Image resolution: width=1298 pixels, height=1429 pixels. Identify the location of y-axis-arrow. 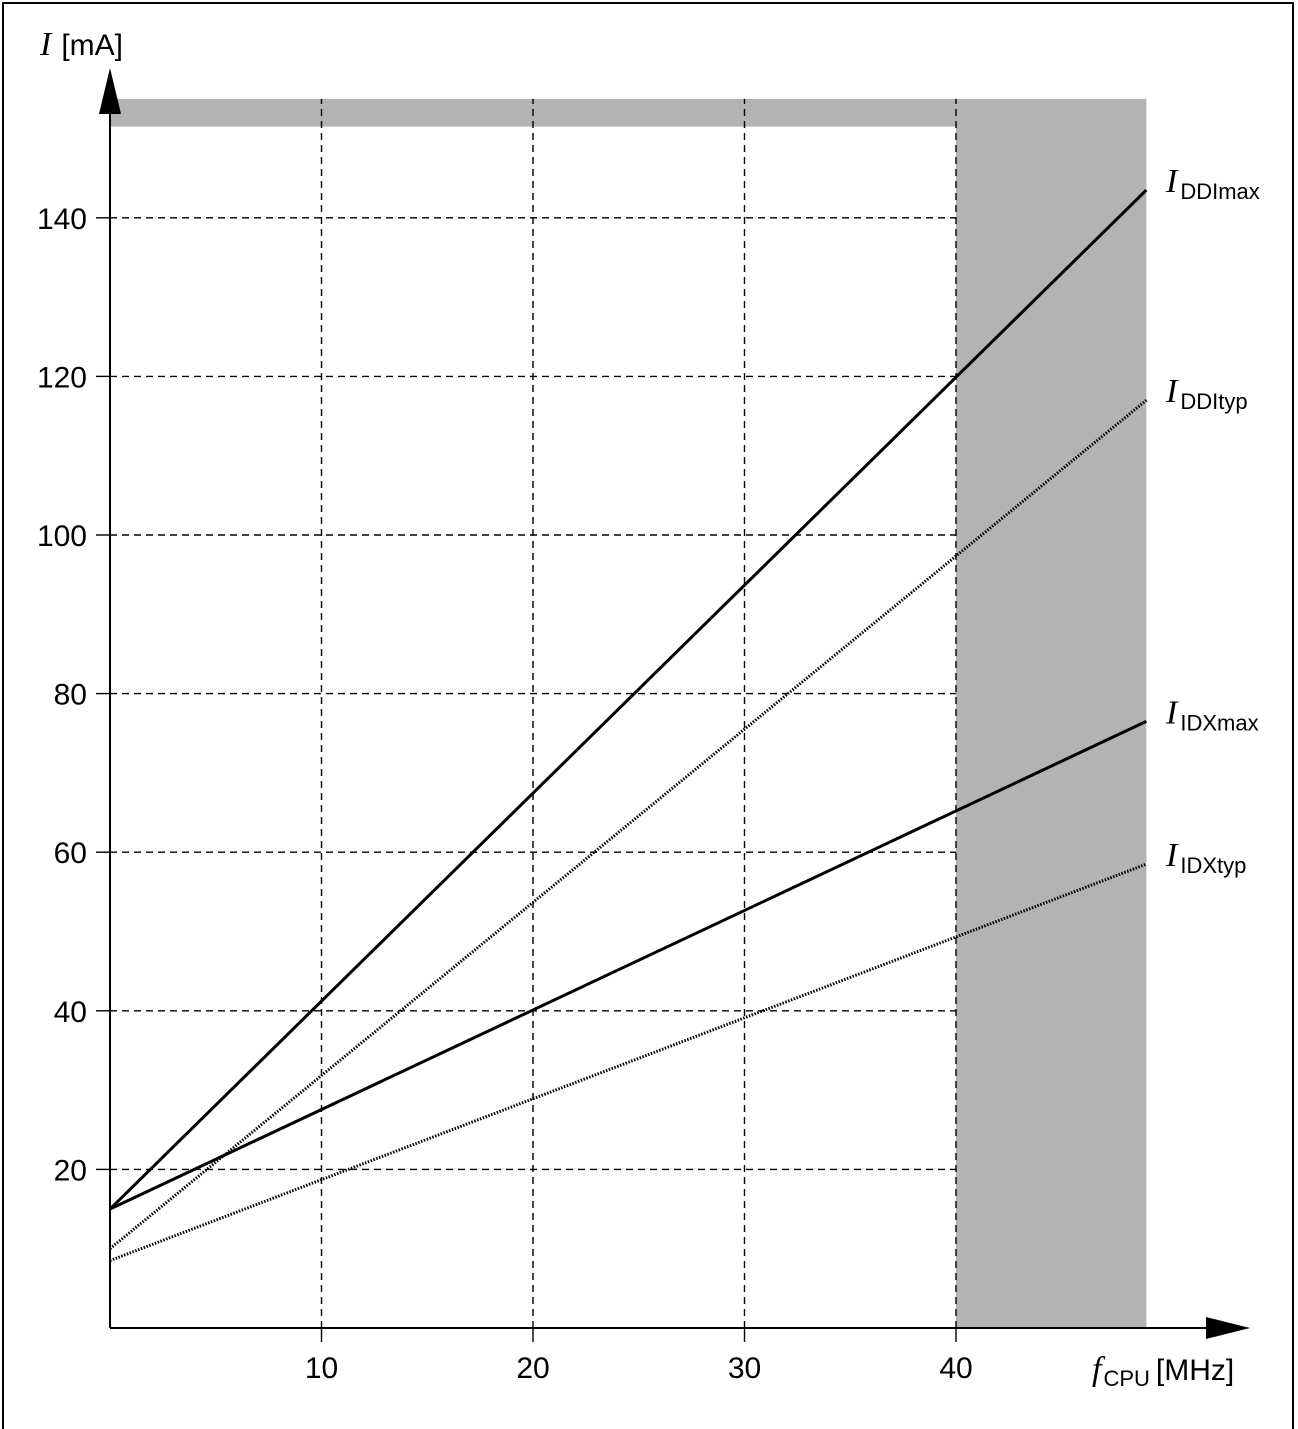
(110, 91).